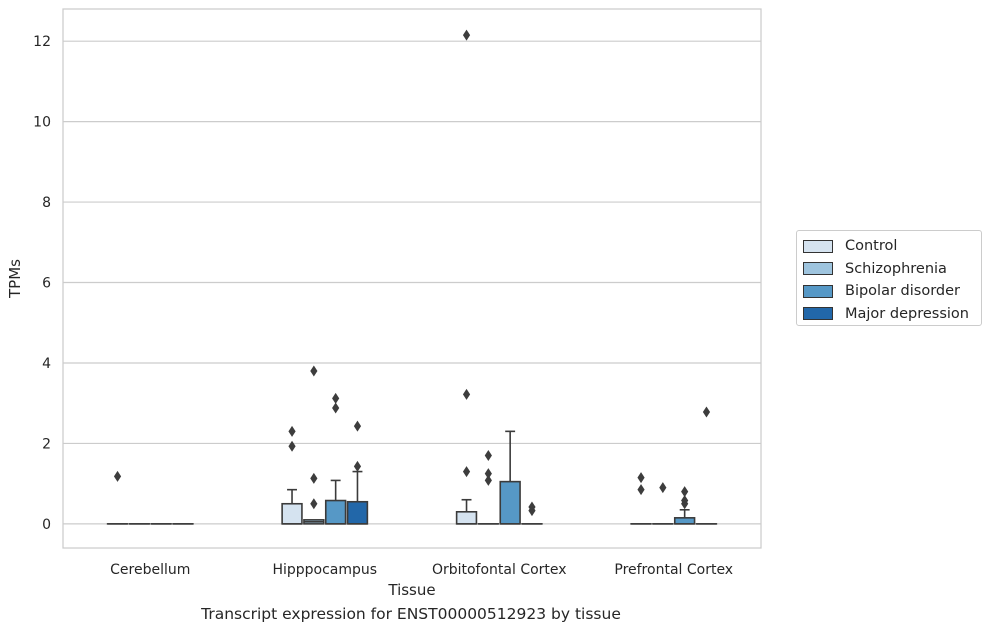 The width and height of the screenshot is (992, 634). I want to click on y-tick-label: 6, so click(46, 284).